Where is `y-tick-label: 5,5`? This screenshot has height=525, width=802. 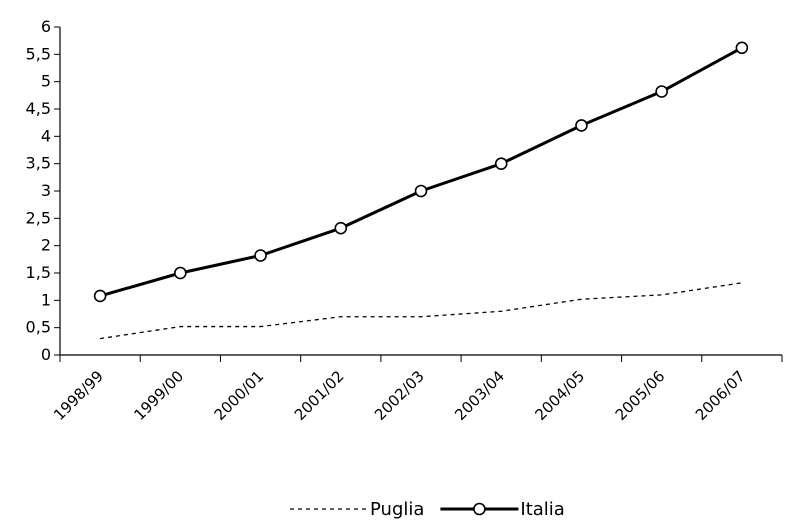
y-tick-label: 5,5 is located at coordinates (38, 53).